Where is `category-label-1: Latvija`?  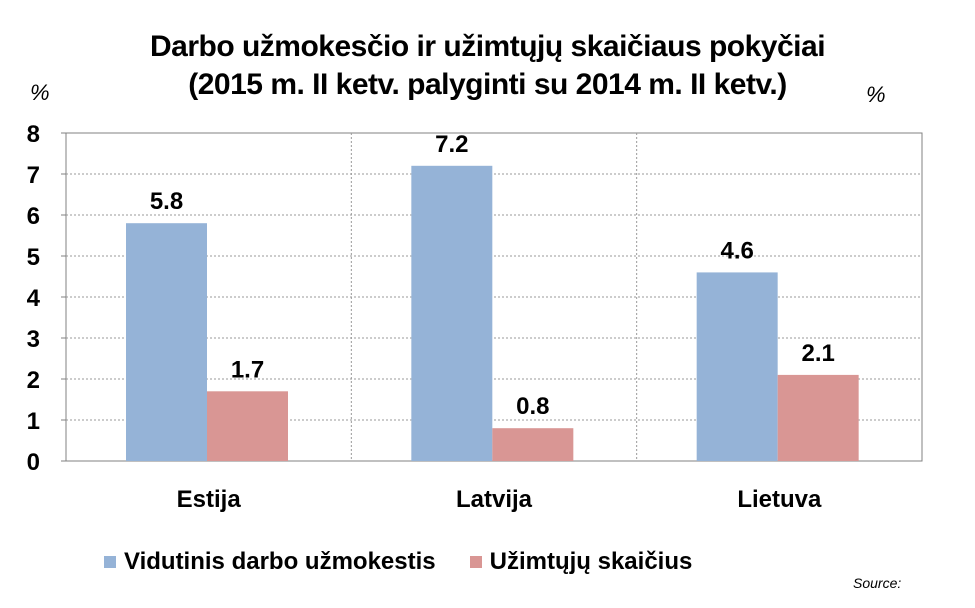
category-label-1: Latvija is located at coordinates (494, 499).